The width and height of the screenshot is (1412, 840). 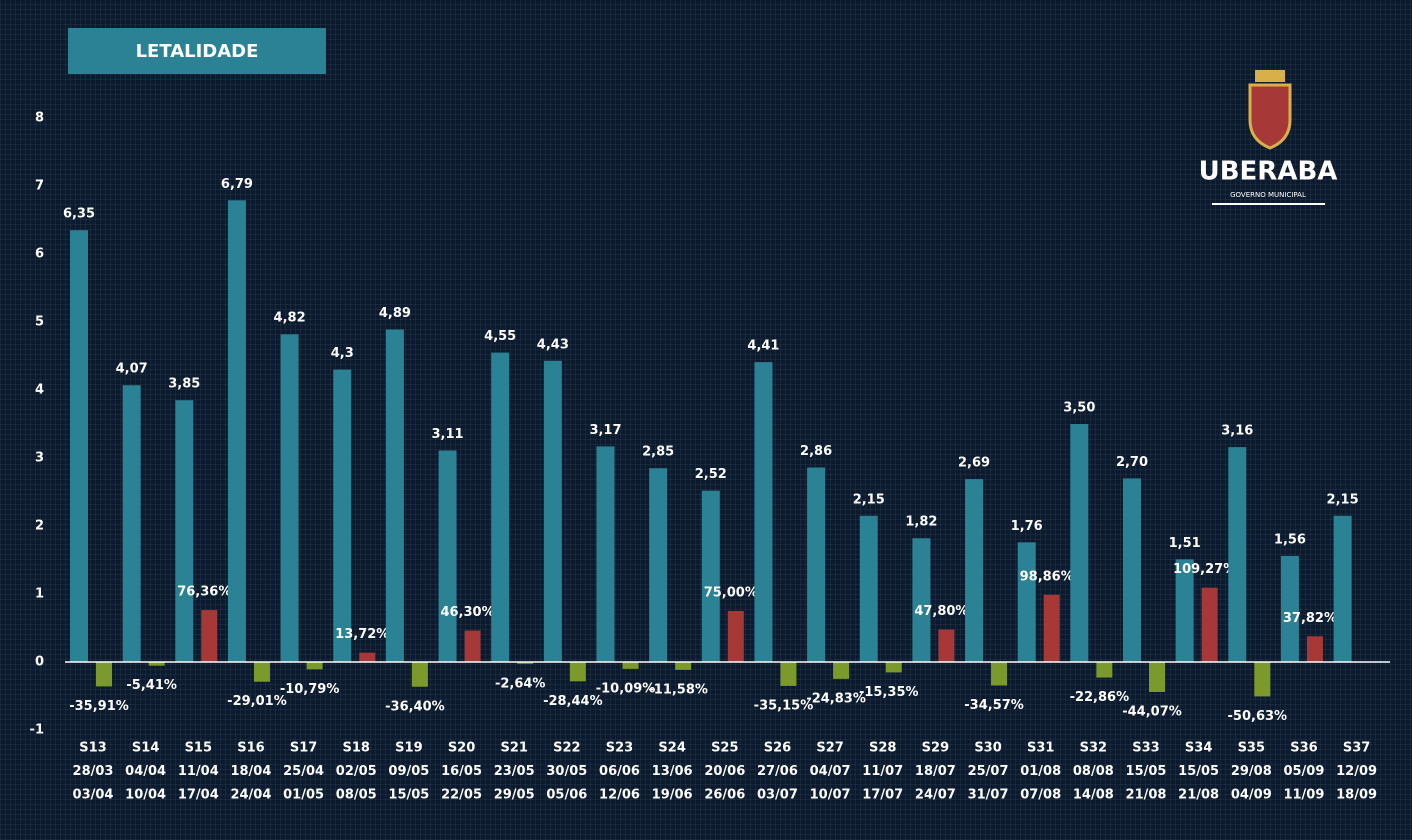 I want to click on x-tick-label: 14/08, so click(x=1093, y=795).